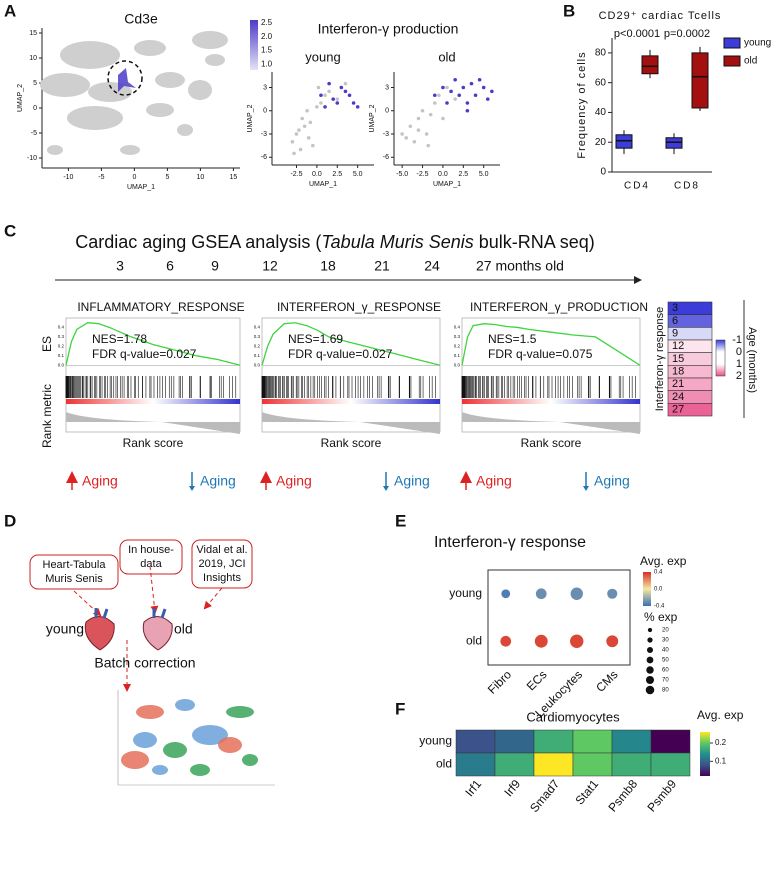  What do you see at coordinates (141, 19) in the screenshot?
I see `chart-title: Cd3e` at bounding box center [141, 19].